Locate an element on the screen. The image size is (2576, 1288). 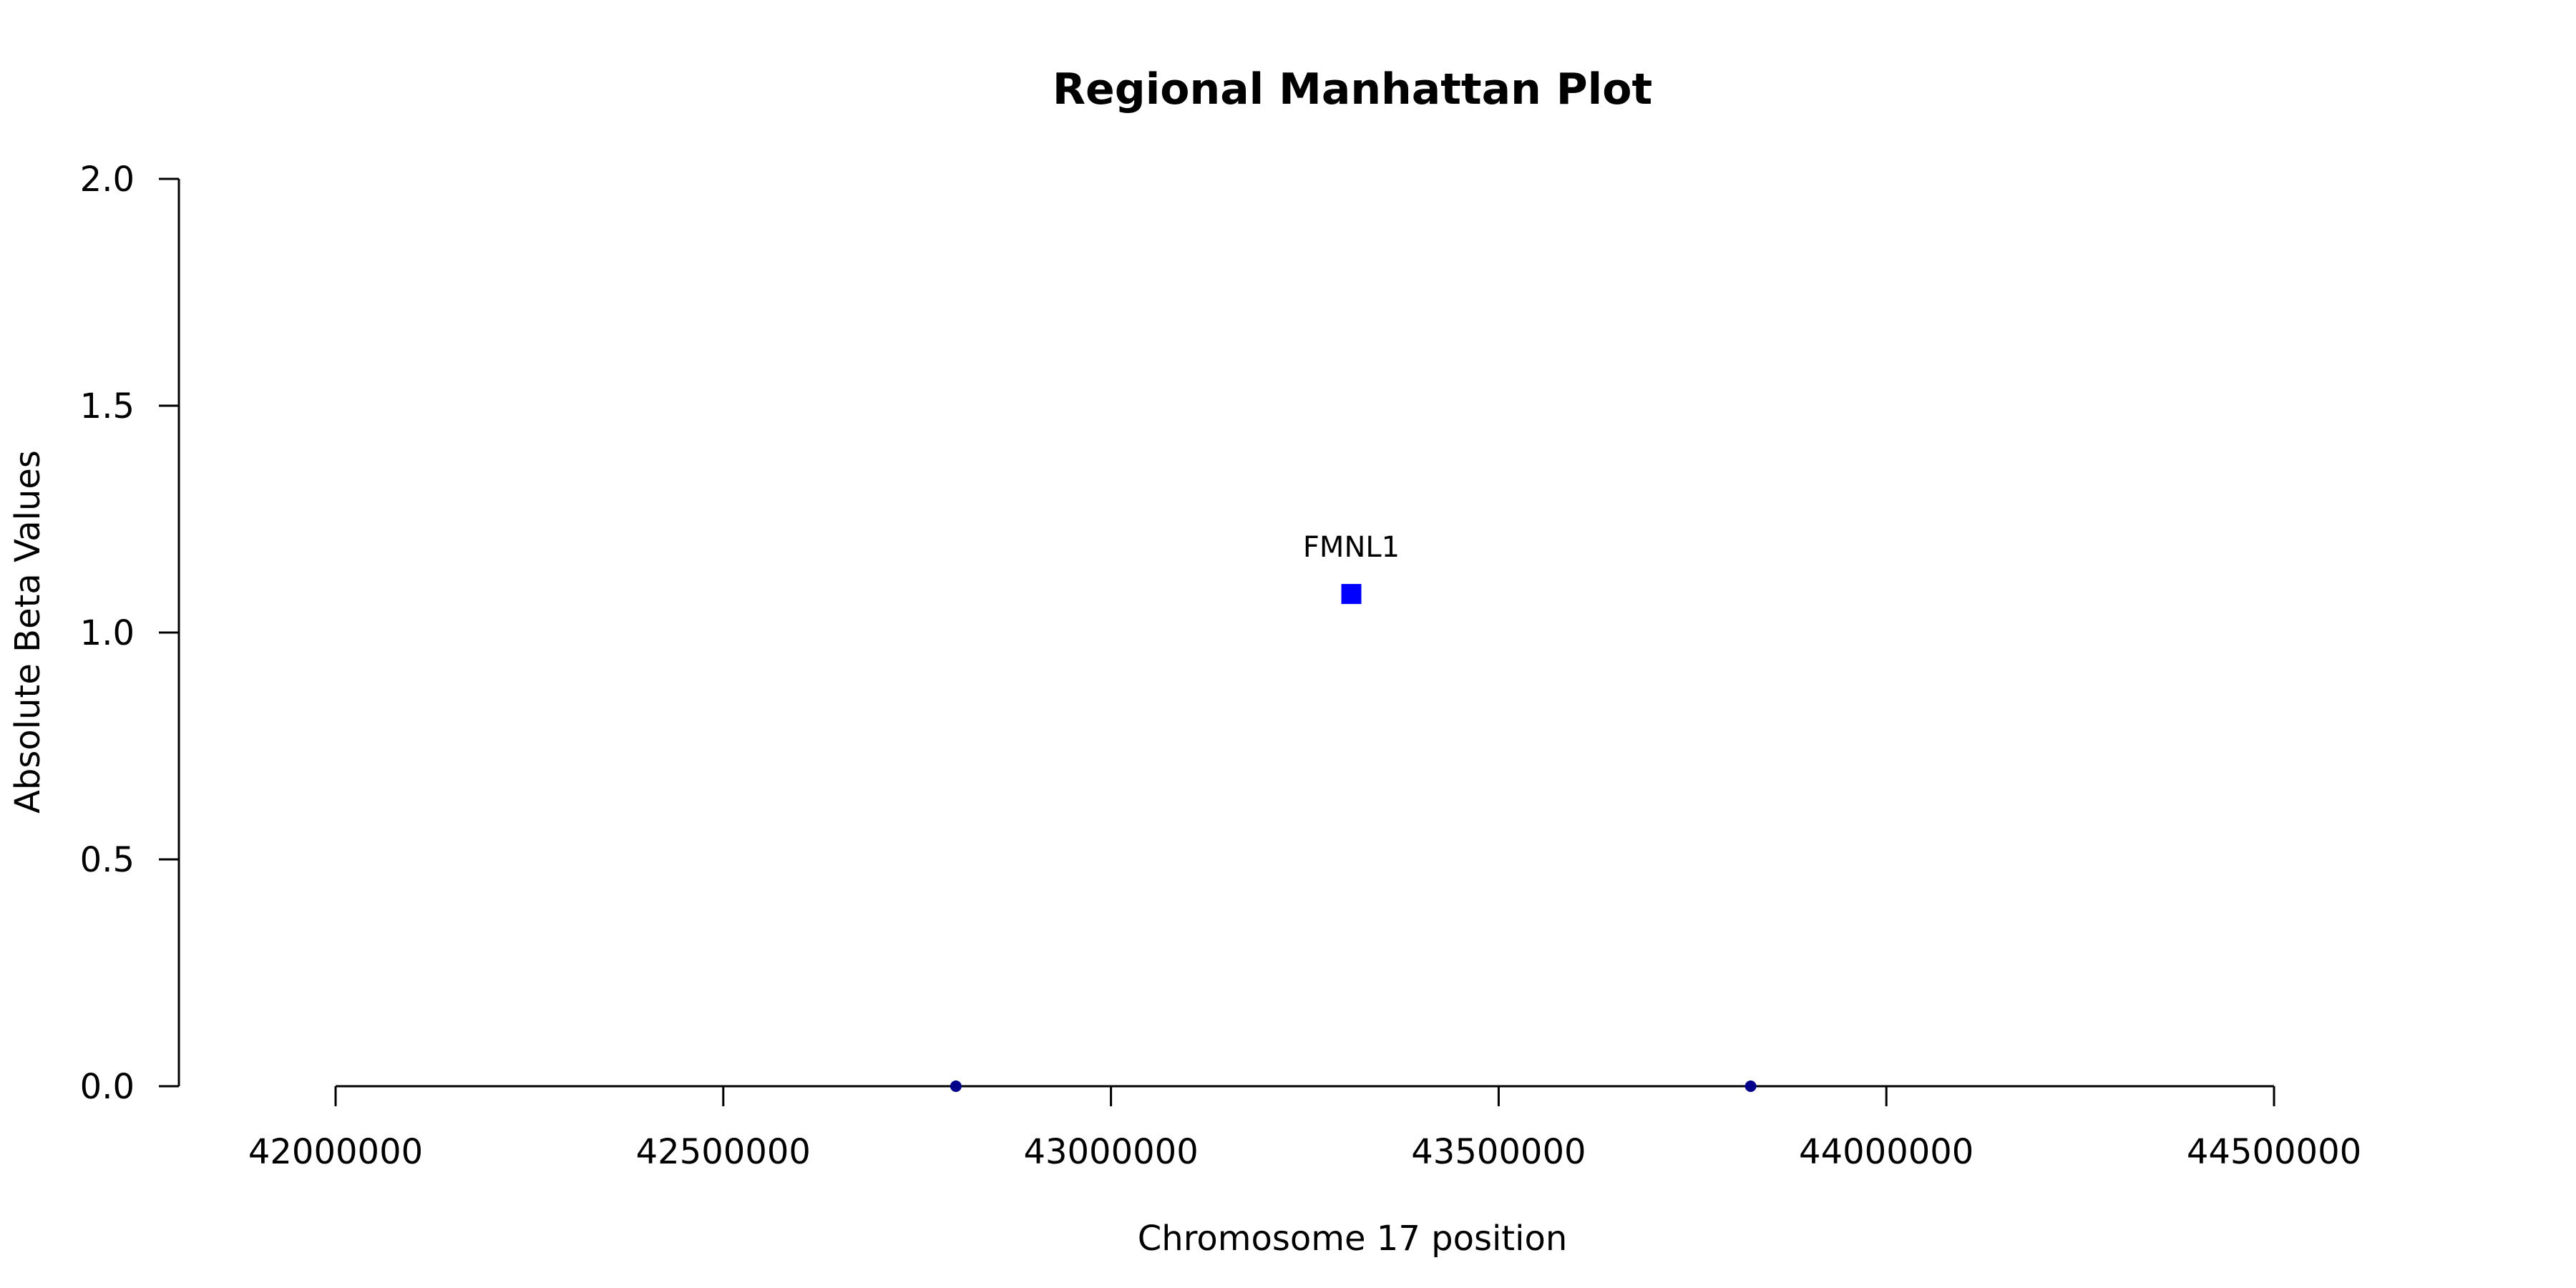
y-tick-label: 0.0 is located at coordinates (107, 1087).